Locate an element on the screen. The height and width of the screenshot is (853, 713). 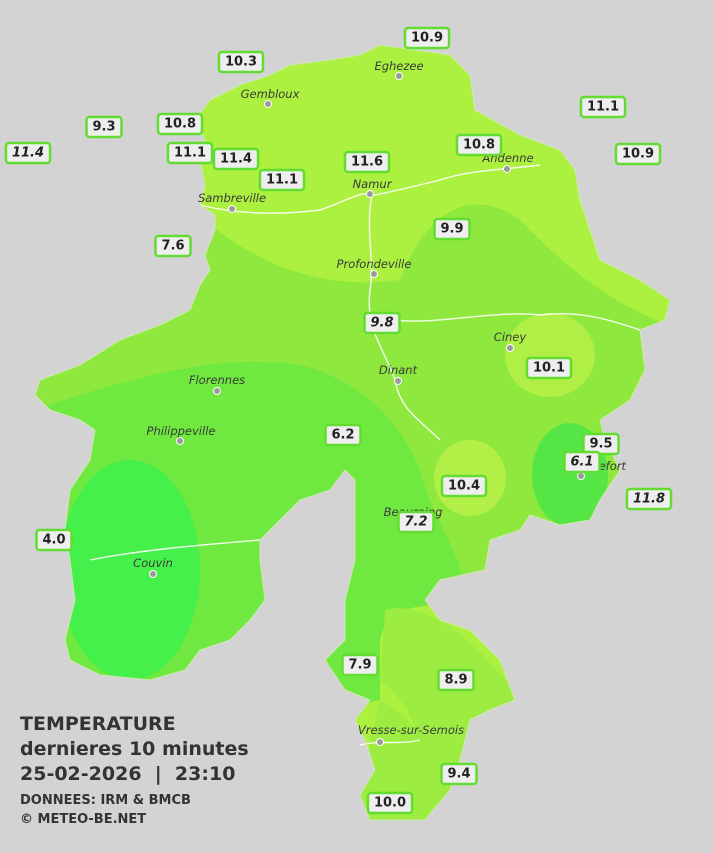
station-value: 9.5 is located at coordinates (600, 444).